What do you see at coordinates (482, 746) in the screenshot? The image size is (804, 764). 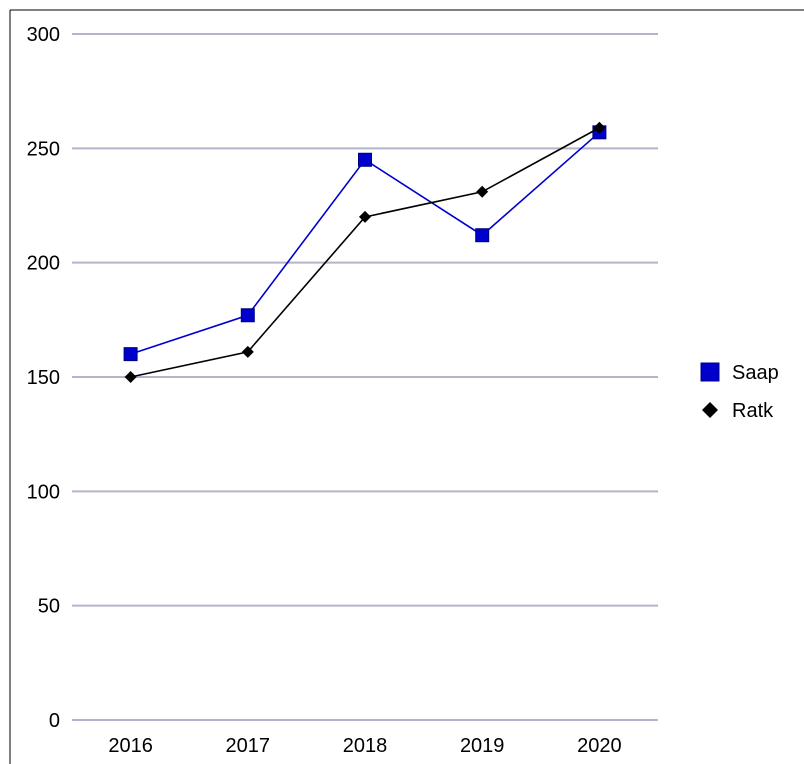 I see `x-tick-label: 2019` at bounding box center [482, 746].